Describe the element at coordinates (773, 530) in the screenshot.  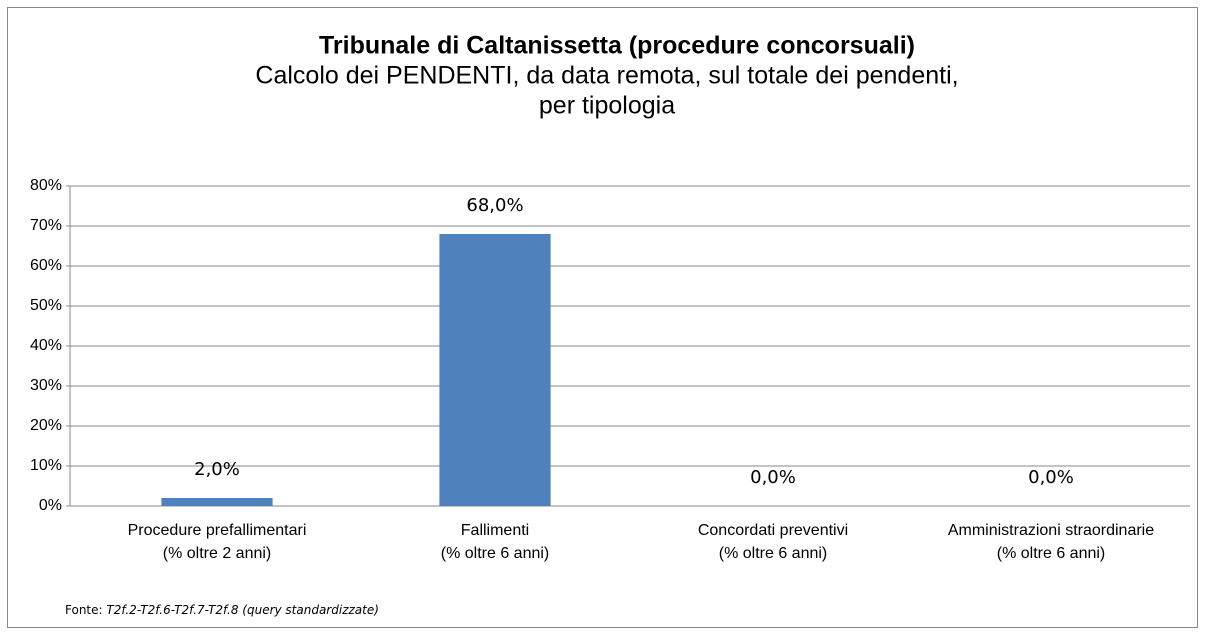
I see `x-tick-label: Concordati preventivi` at that location.